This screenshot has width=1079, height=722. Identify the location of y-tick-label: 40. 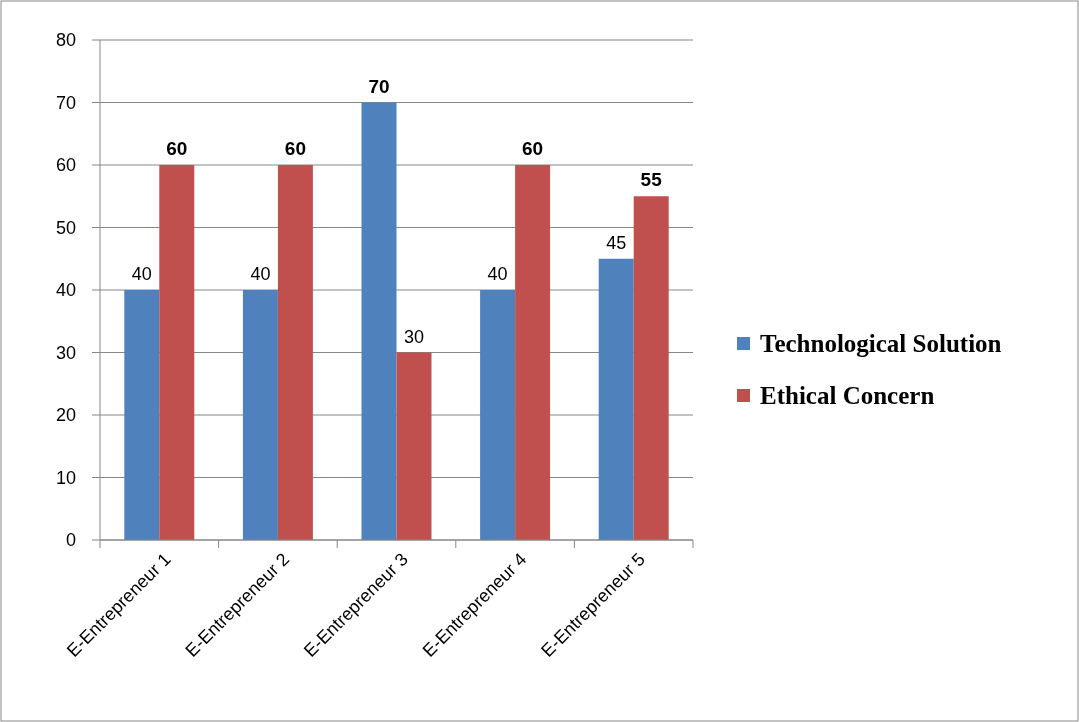
(65, 290).